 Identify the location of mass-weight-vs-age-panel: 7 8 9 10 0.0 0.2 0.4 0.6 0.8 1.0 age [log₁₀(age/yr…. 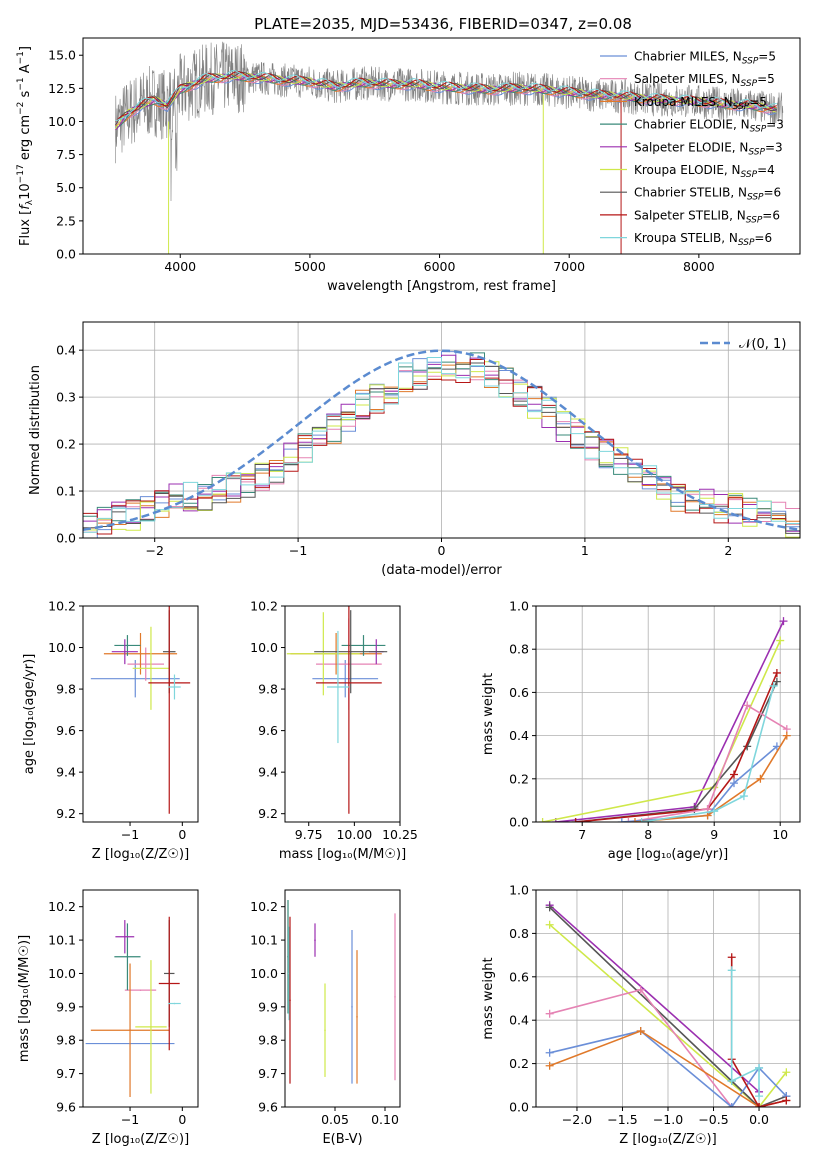
(641, 730).